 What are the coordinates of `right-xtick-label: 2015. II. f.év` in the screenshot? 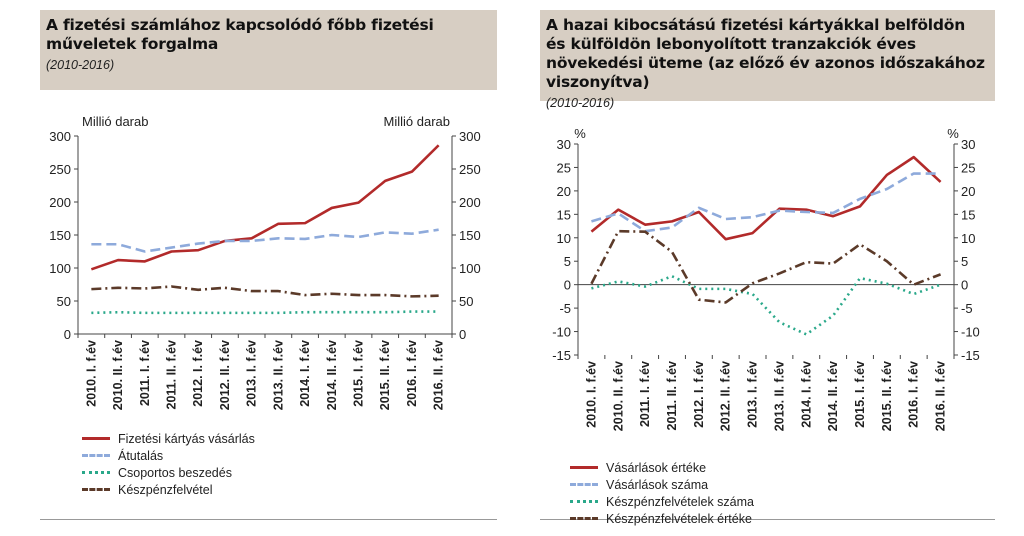 It's located at (887, 396).